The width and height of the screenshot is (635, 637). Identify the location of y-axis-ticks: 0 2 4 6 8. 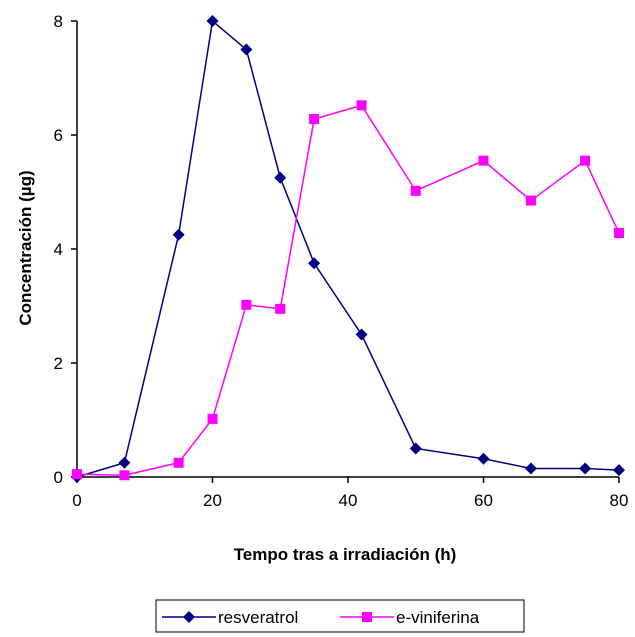
(65, 249).